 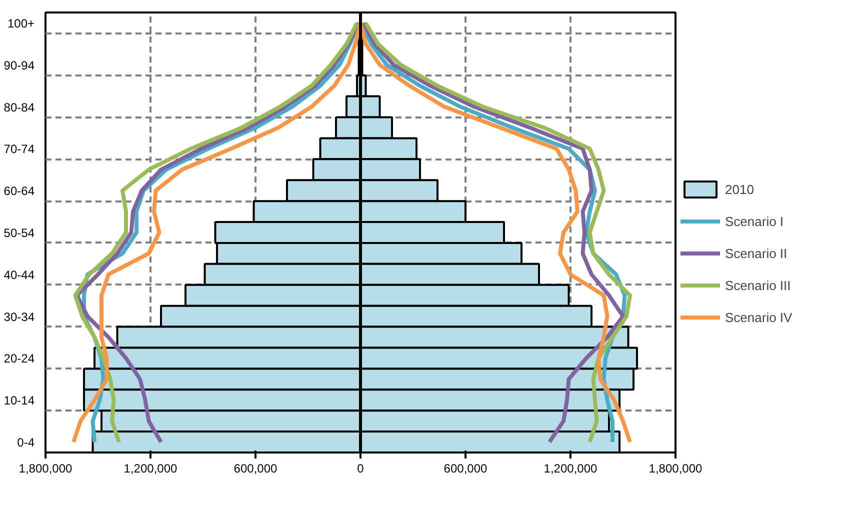 I want to click on legend-label: 2010, so click(x=740, y=189).